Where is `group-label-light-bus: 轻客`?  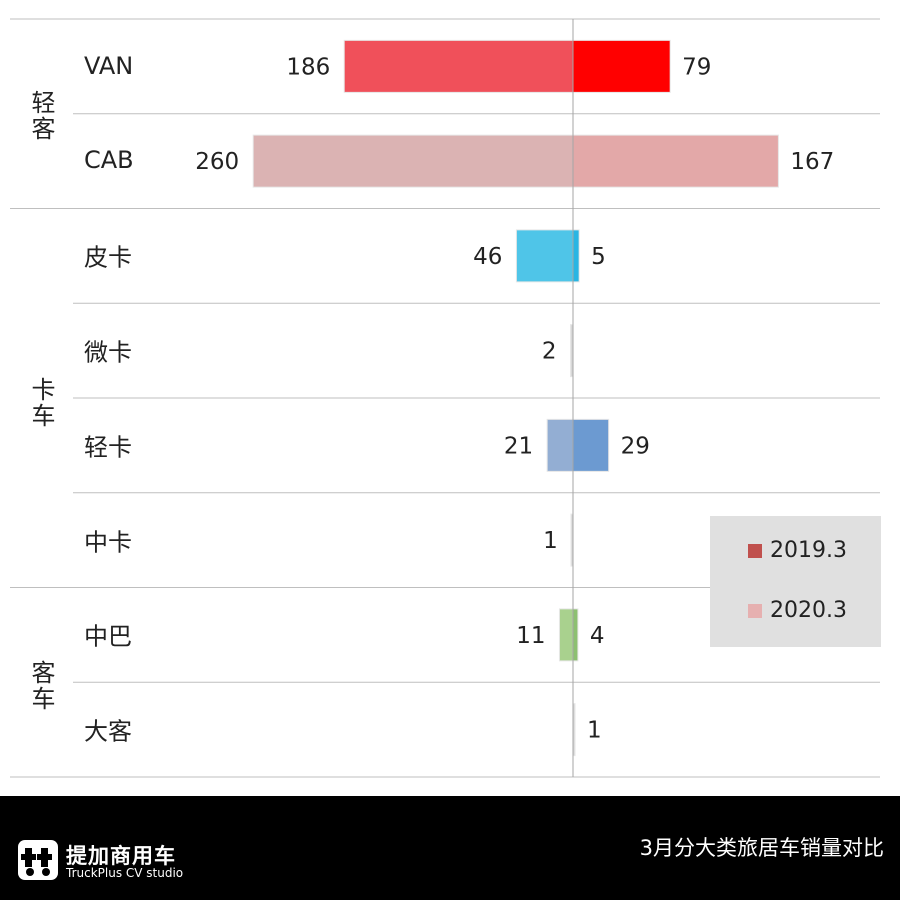 group-label-light-bus: 轻客 is located at coordinates (41, 116).